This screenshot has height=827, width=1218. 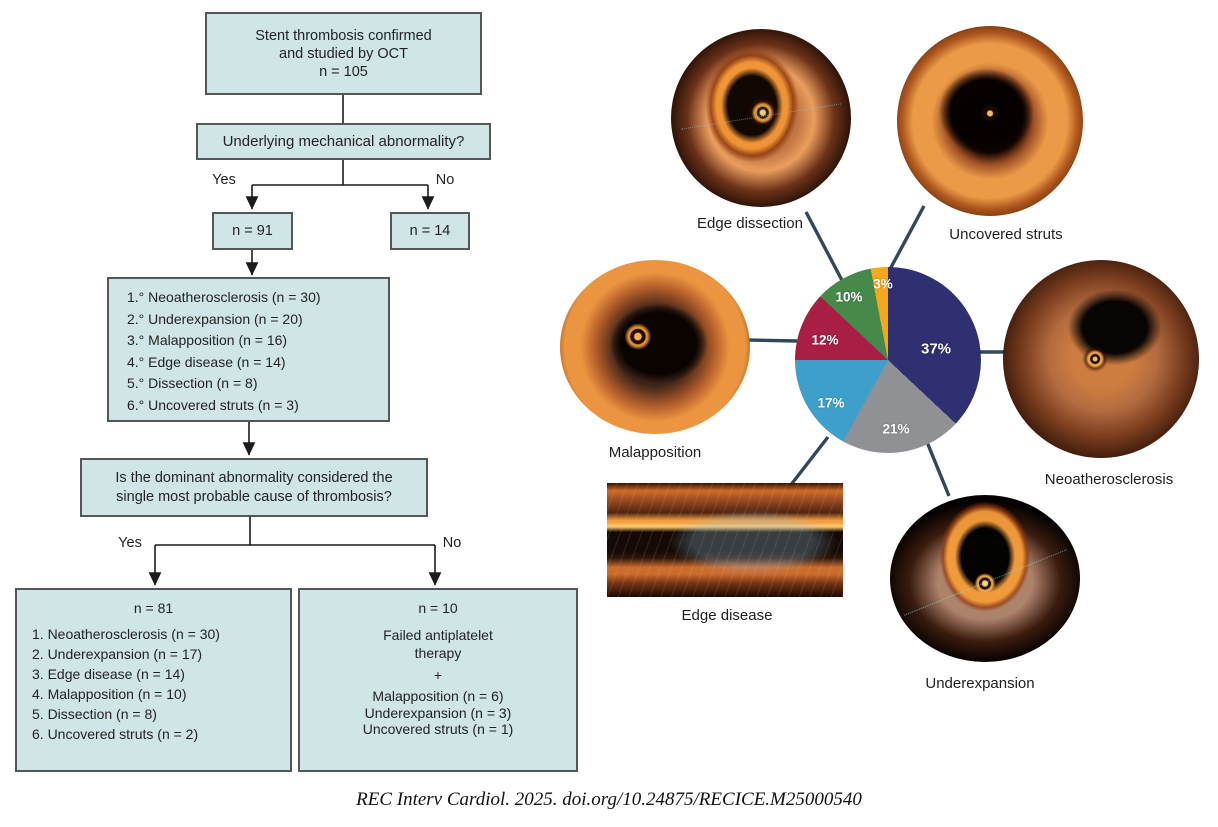 What do you see at coordinates (438, 696) in the screenshot?
I see `failed-item: Malapposition (n = 6)` at bounding box center [438, 696].